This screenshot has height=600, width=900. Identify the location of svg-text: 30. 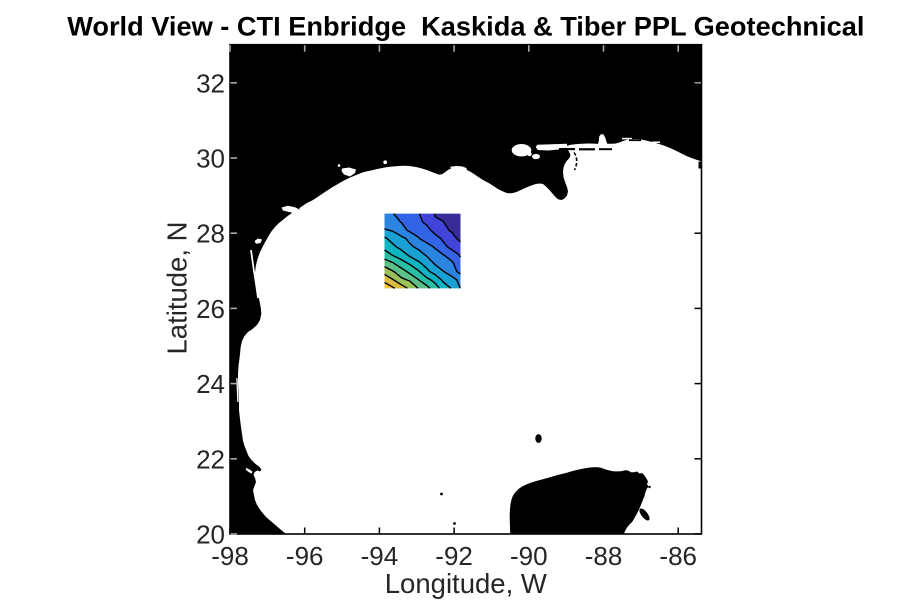
(210, 159).